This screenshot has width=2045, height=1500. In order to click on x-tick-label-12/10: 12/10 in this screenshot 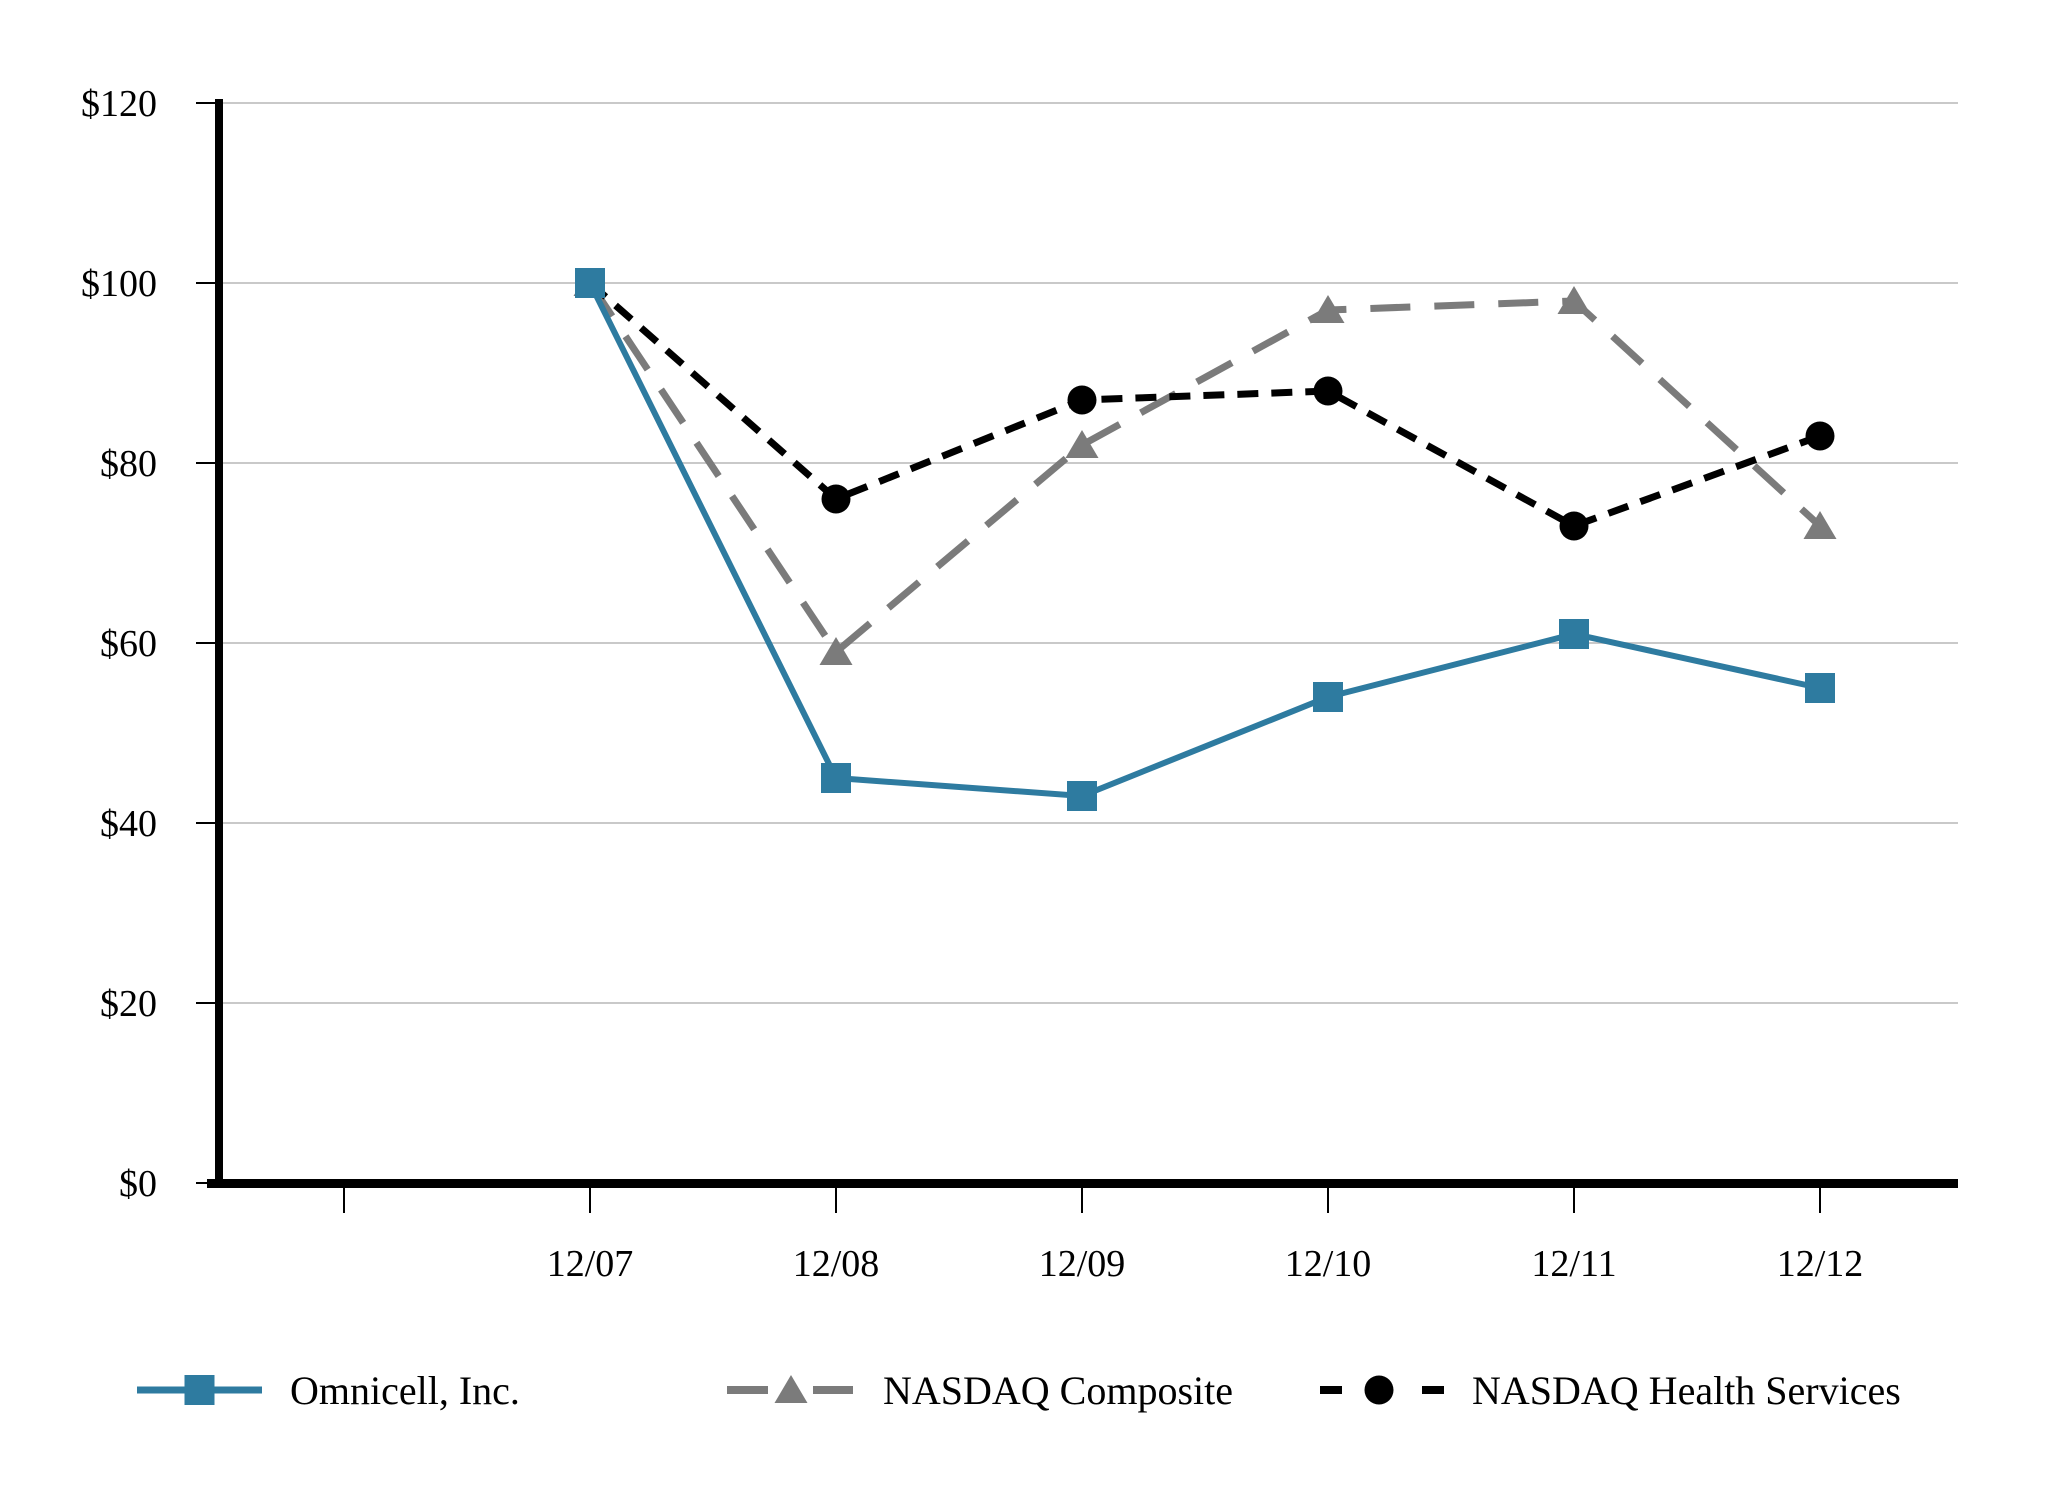, I will do `click(1328, 1264)`.